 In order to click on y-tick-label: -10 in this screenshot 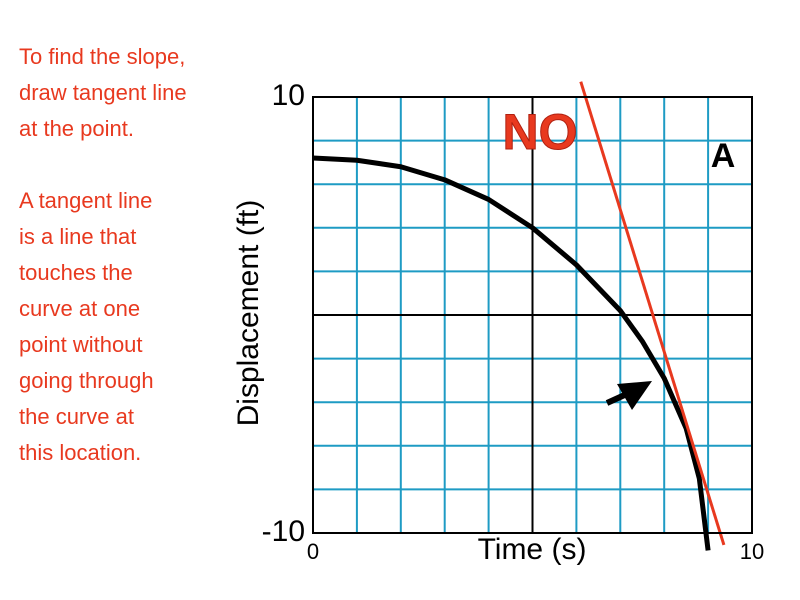, I will do `click(283, 531)`.